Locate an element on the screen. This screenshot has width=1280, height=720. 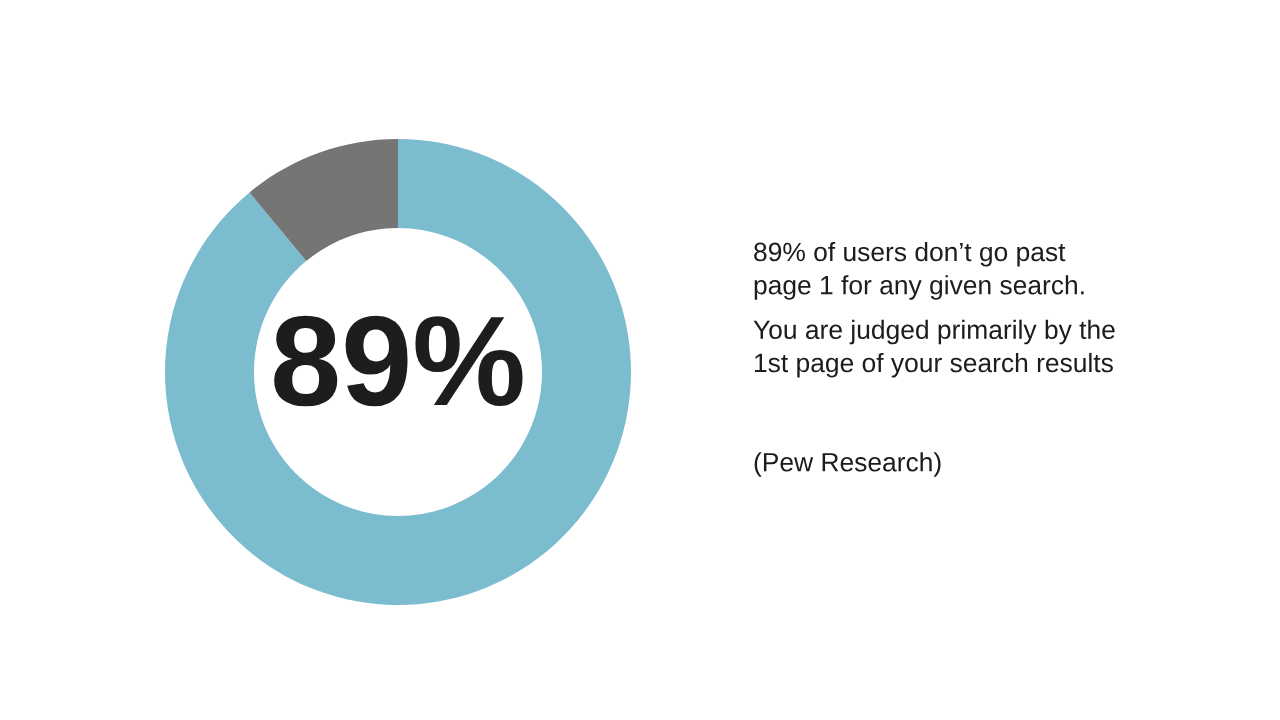
text: 89% is located at coordinates (398, 361).